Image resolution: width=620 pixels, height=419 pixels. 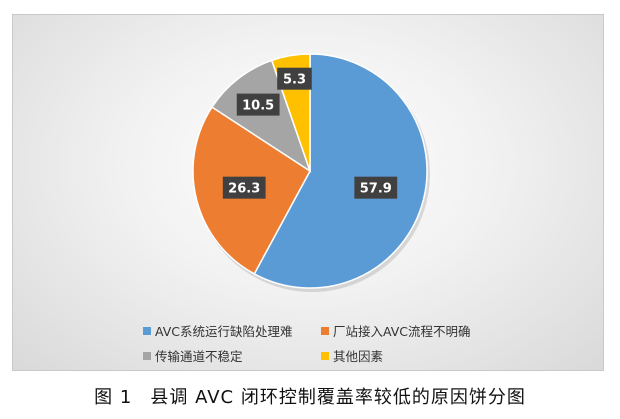 I want to click on legend: AVC系统运行缺陷处理难 厂站接入AVC流程不明确 传输通道不稳定 其他因素, so click(x=323, y=343).